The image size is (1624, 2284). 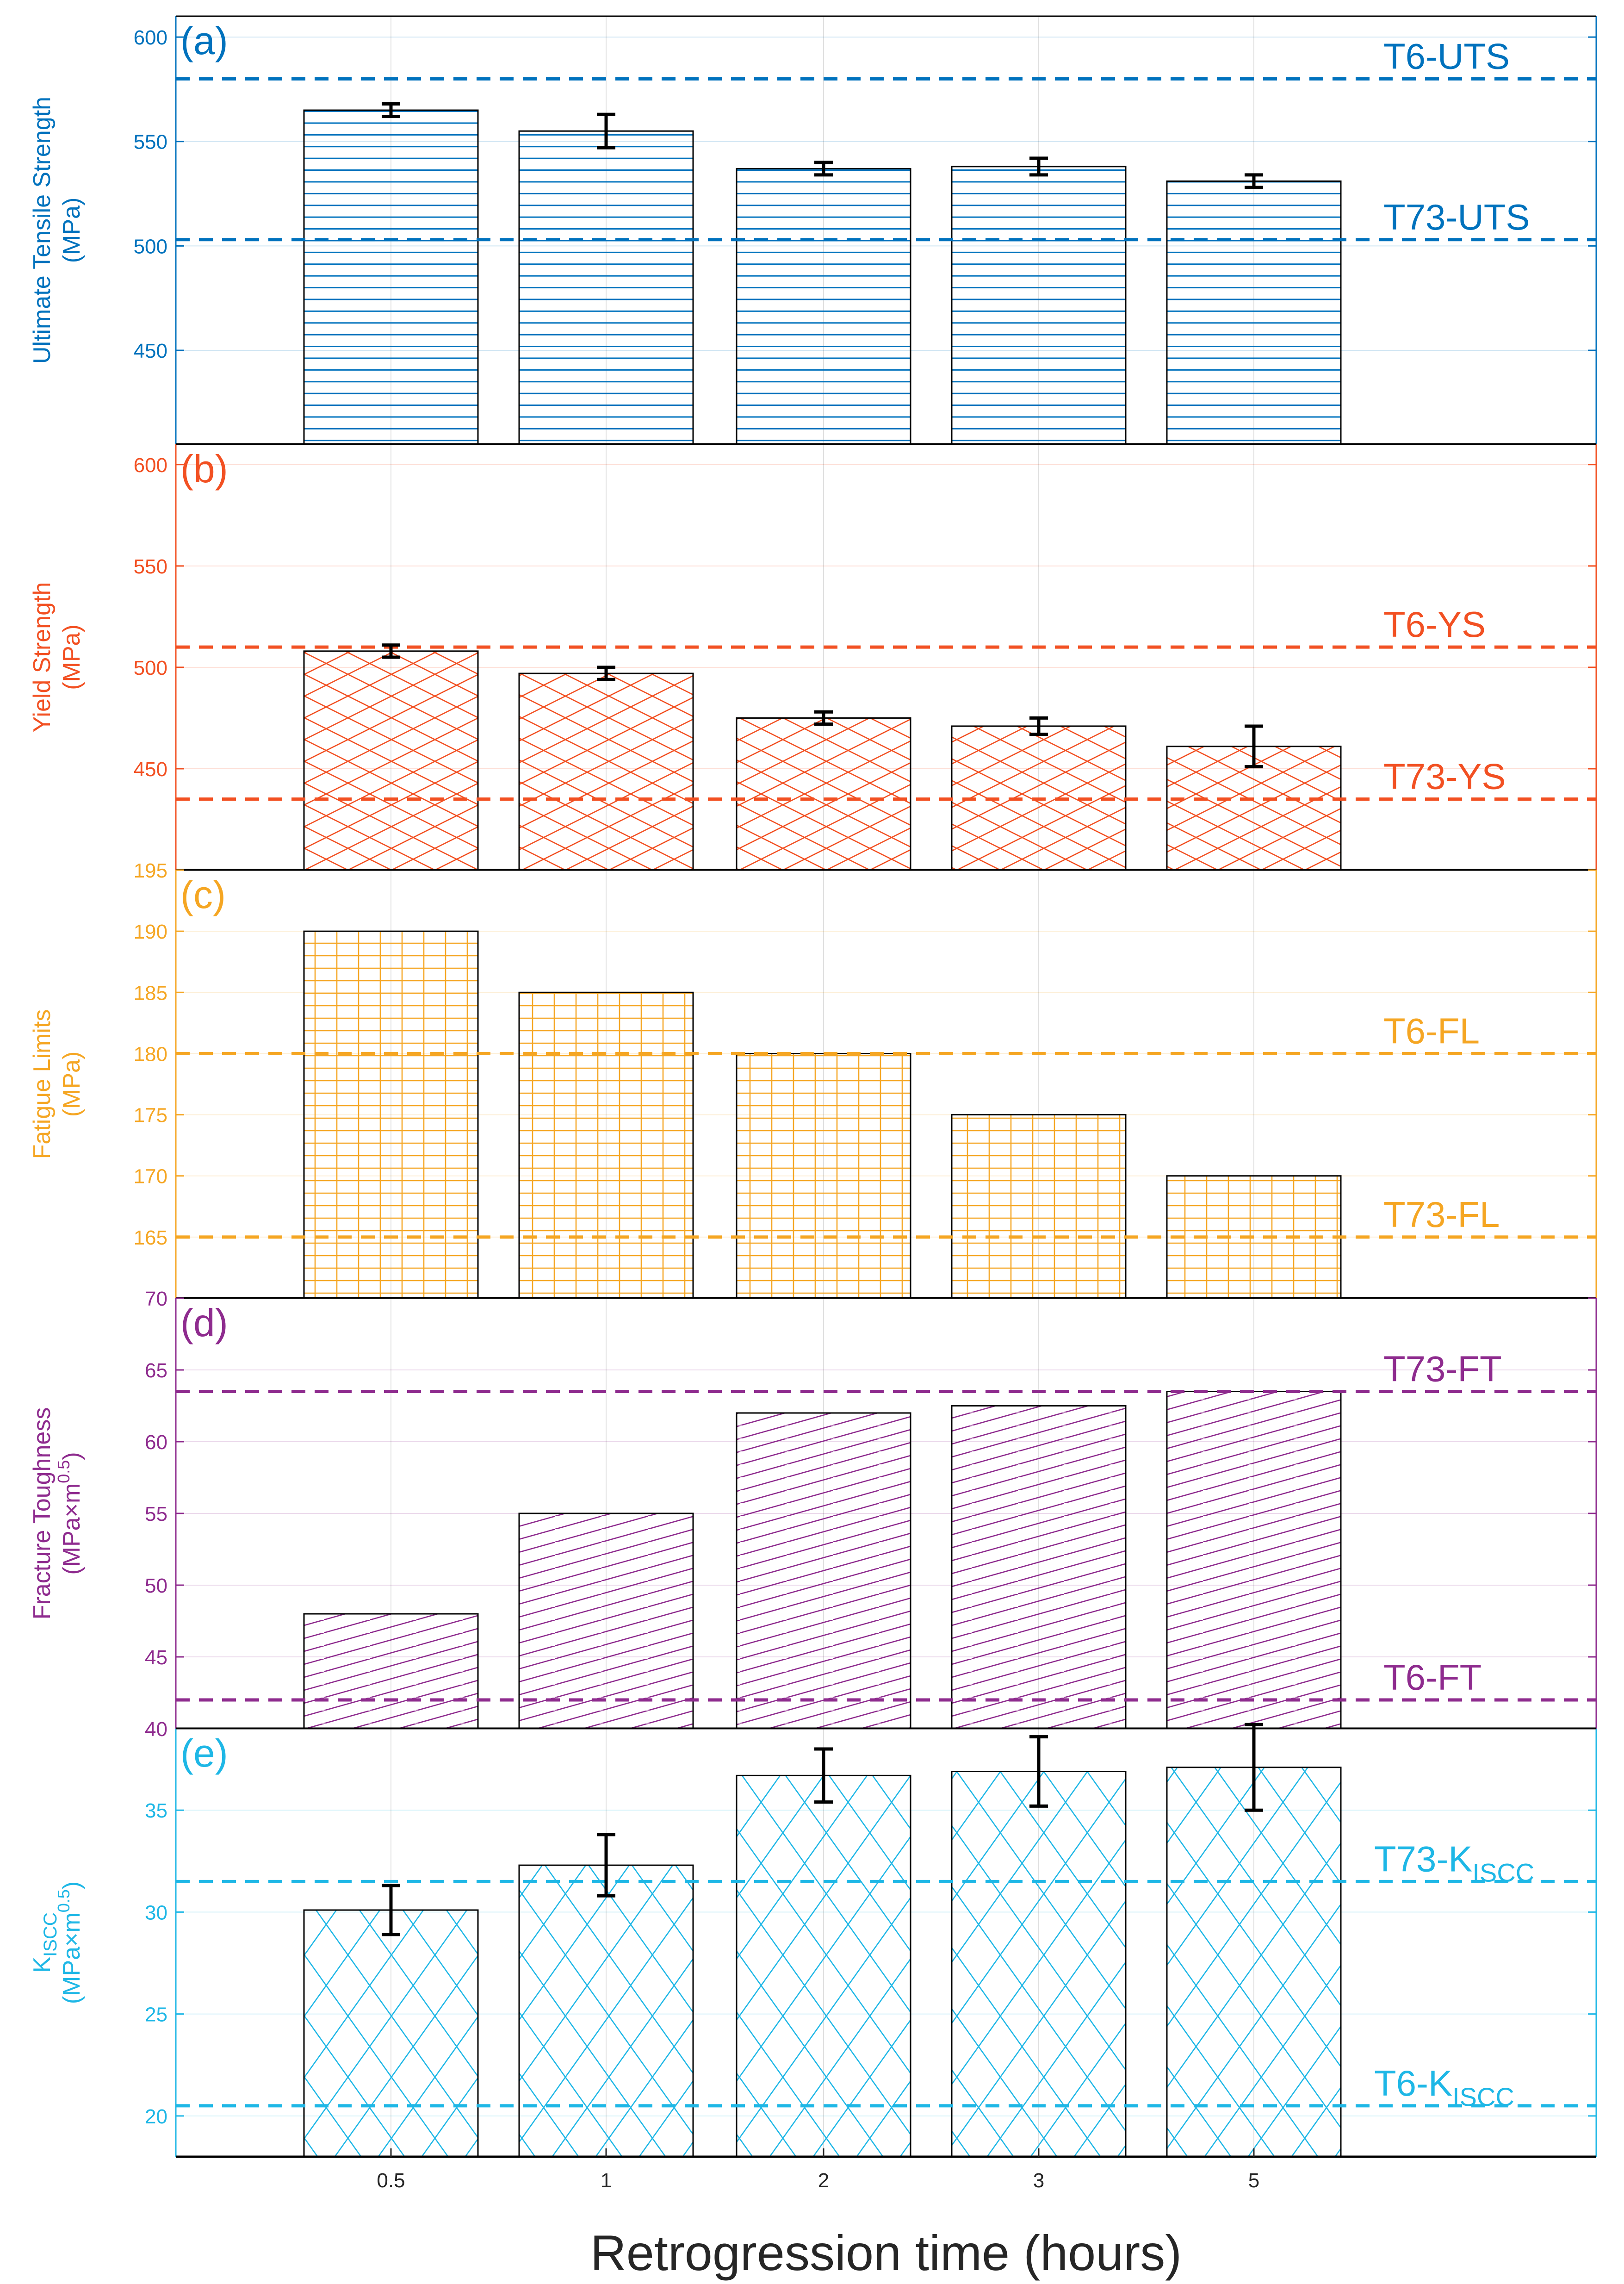 What do you see at coordinates (204, 40) in the screenshot?
I see `panel-label: (a)` at bounding box center [204, 40].